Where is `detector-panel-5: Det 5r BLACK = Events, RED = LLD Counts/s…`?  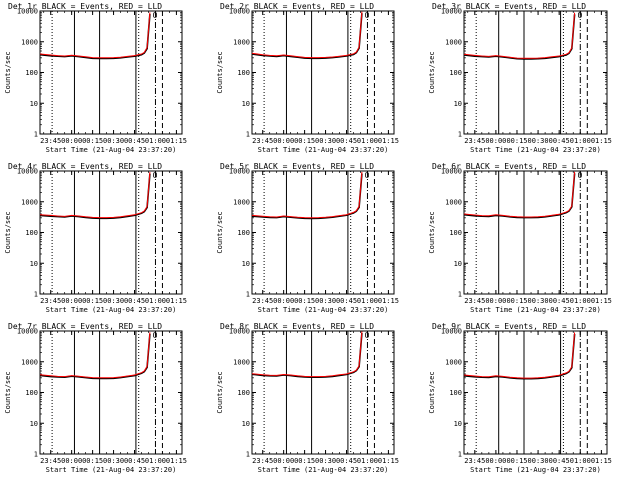
detector-panel-5: Det 5r BLACK = Events, RED = LLD Counts/s… is located at coordinates (307, 238).